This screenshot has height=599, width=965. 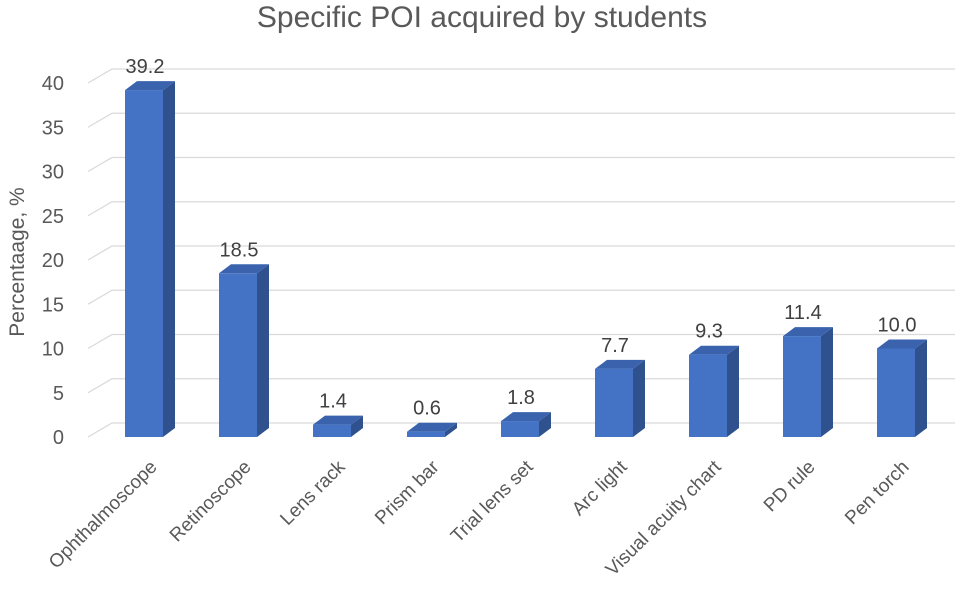 What do you see at coordinates (211, 502) in the screenshot?
I see `x-tick-label: Retinoscope` at bounding box center [211, 502].